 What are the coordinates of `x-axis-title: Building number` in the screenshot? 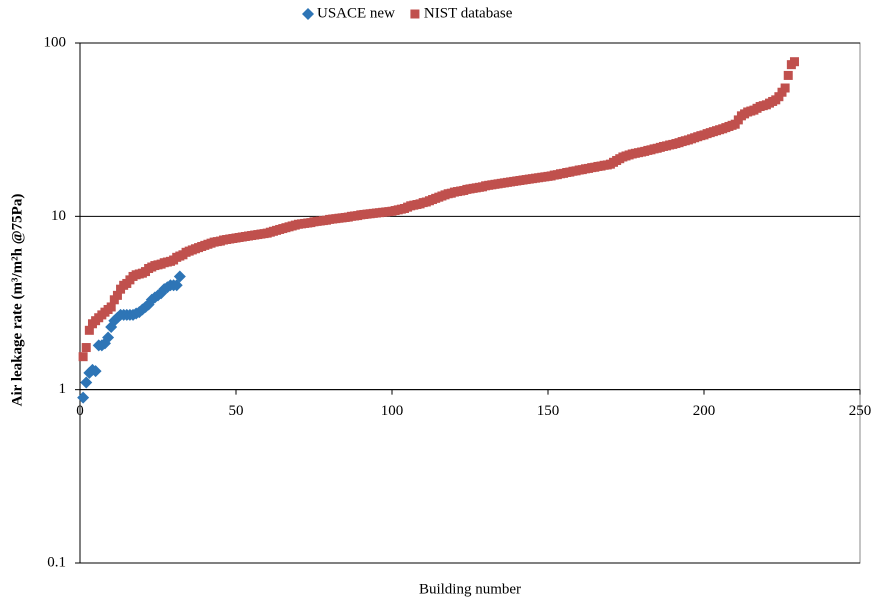 It's located at (470, 589).